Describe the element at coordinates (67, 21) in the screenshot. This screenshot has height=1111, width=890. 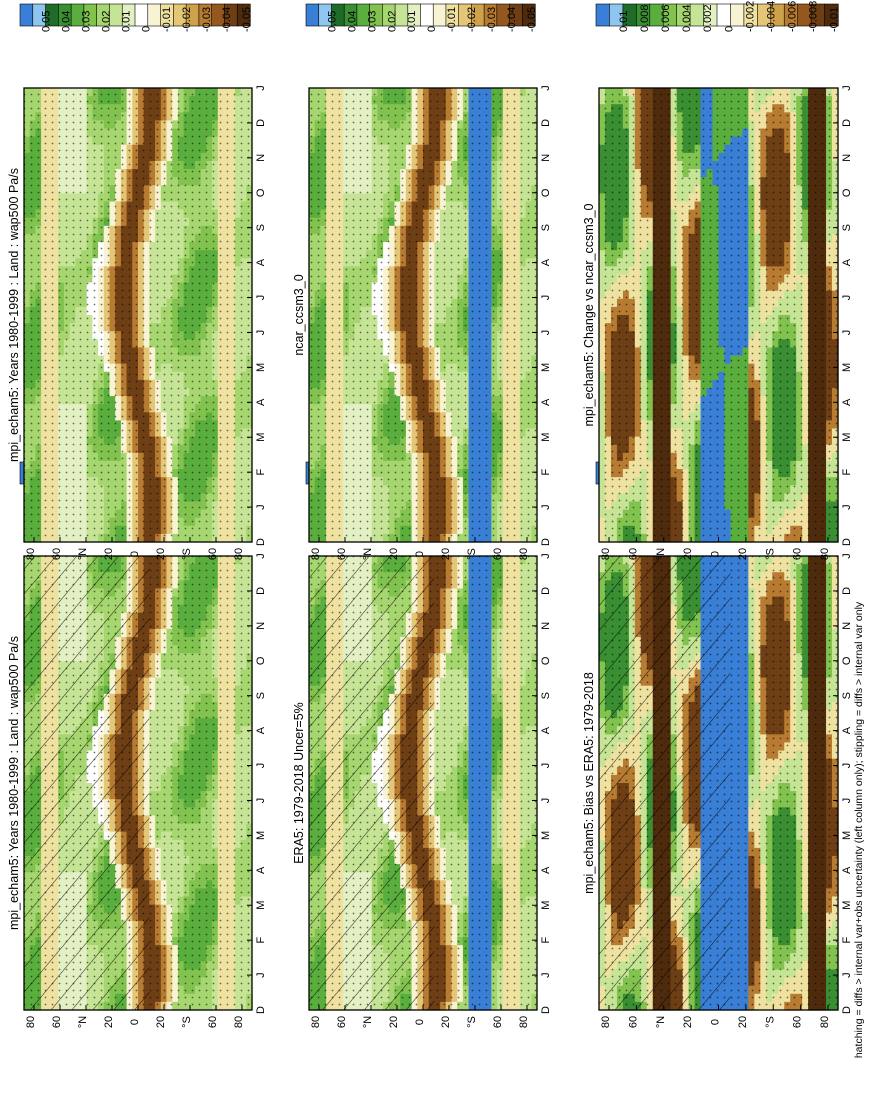
I see `colorbar-label: 0.04` at that location.